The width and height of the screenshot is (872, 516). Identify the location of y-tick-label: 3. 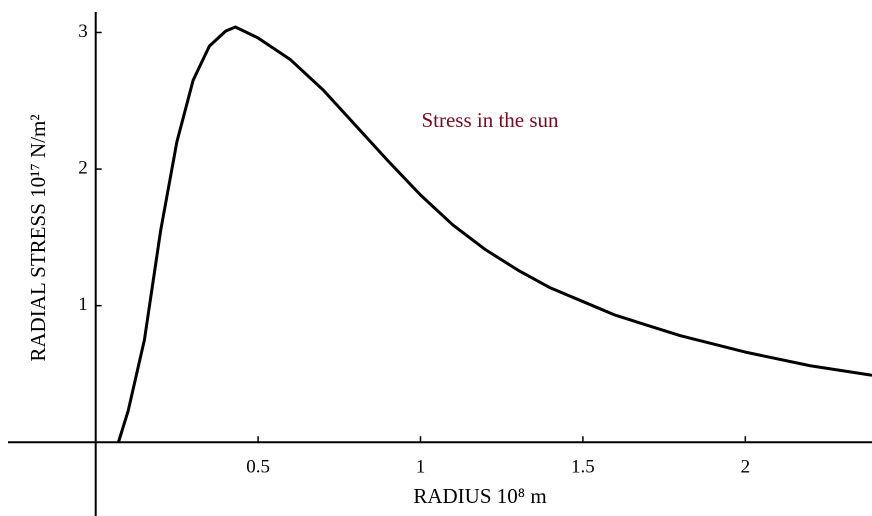
(83, 31).